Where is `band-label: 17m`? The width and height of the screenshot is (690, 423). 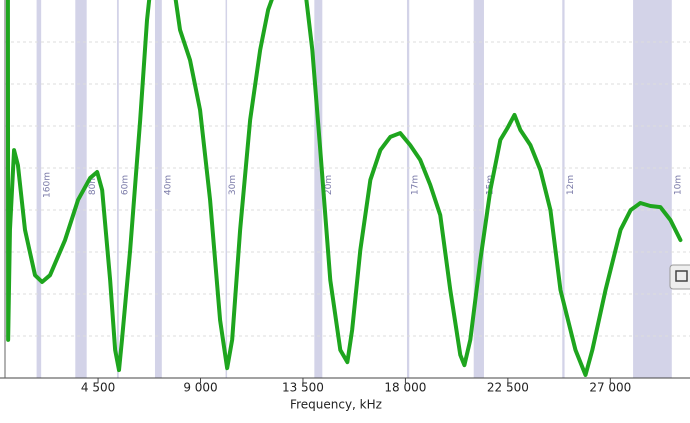
band-label: 17m is located at coordinates (416, 185).